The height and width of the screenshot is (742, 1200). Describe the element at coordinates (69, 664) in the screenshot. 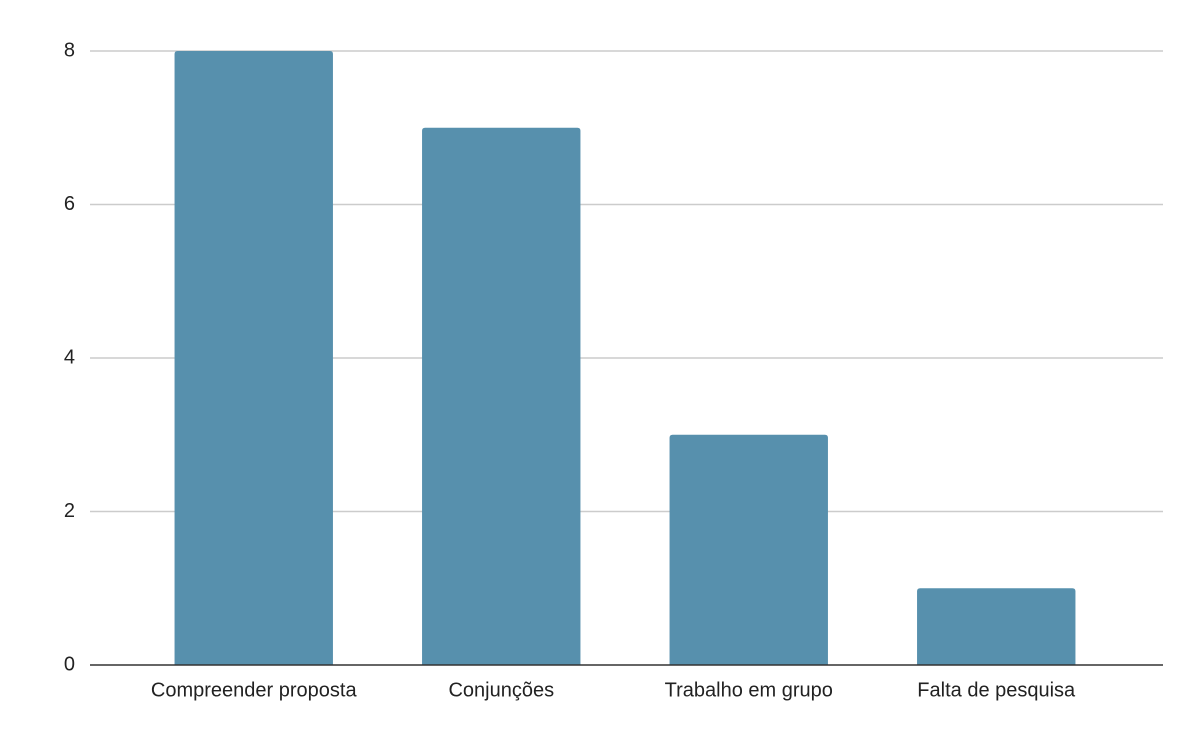

I see `y-tick-label: 0` at that location.